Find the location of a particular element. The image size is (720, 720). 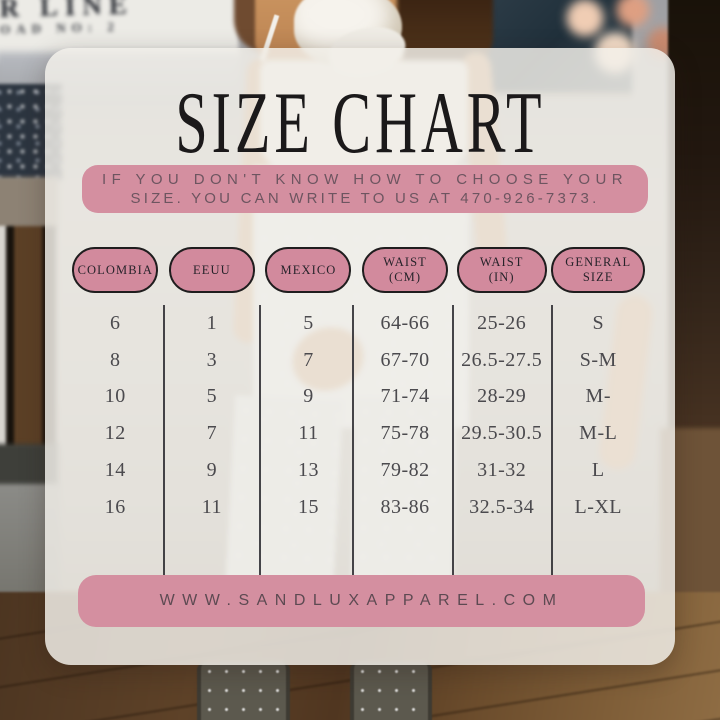

table-cell: 14 is located at coordinates (115, 470).